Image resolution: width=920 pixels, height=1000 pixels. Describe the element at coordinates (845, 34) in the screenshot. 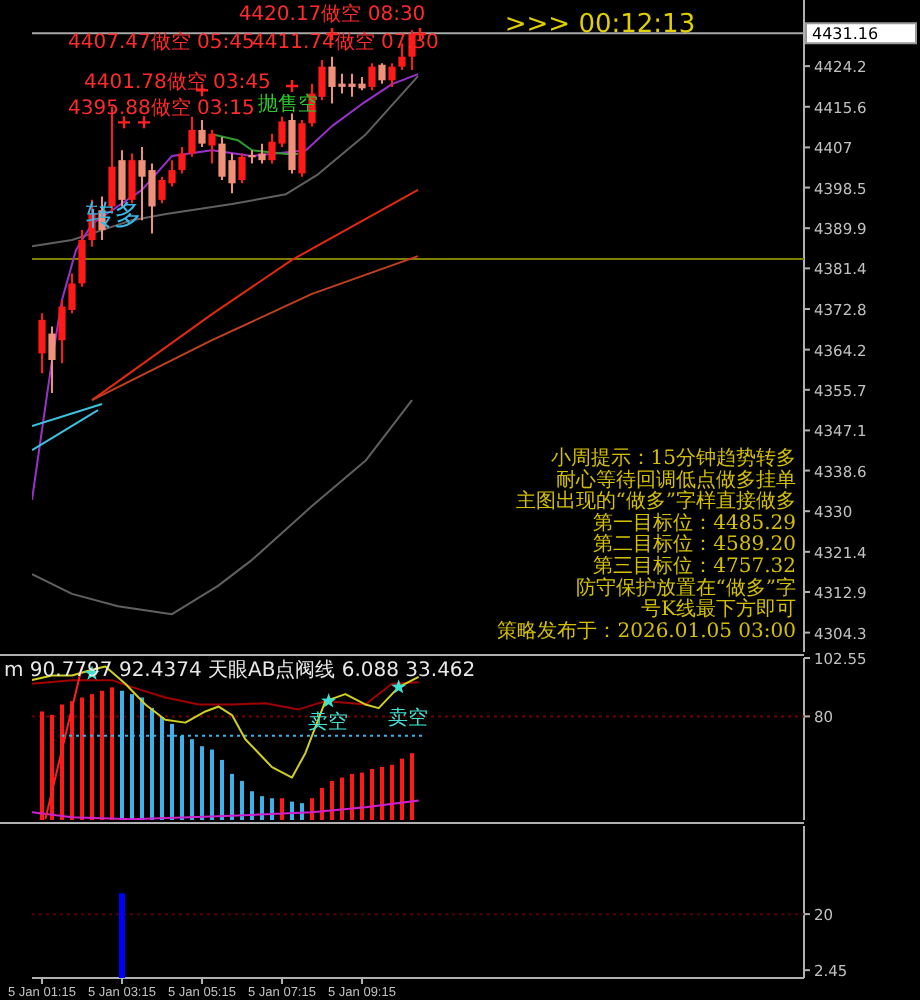

I see `ref-line-label: 4431.16` at that location.